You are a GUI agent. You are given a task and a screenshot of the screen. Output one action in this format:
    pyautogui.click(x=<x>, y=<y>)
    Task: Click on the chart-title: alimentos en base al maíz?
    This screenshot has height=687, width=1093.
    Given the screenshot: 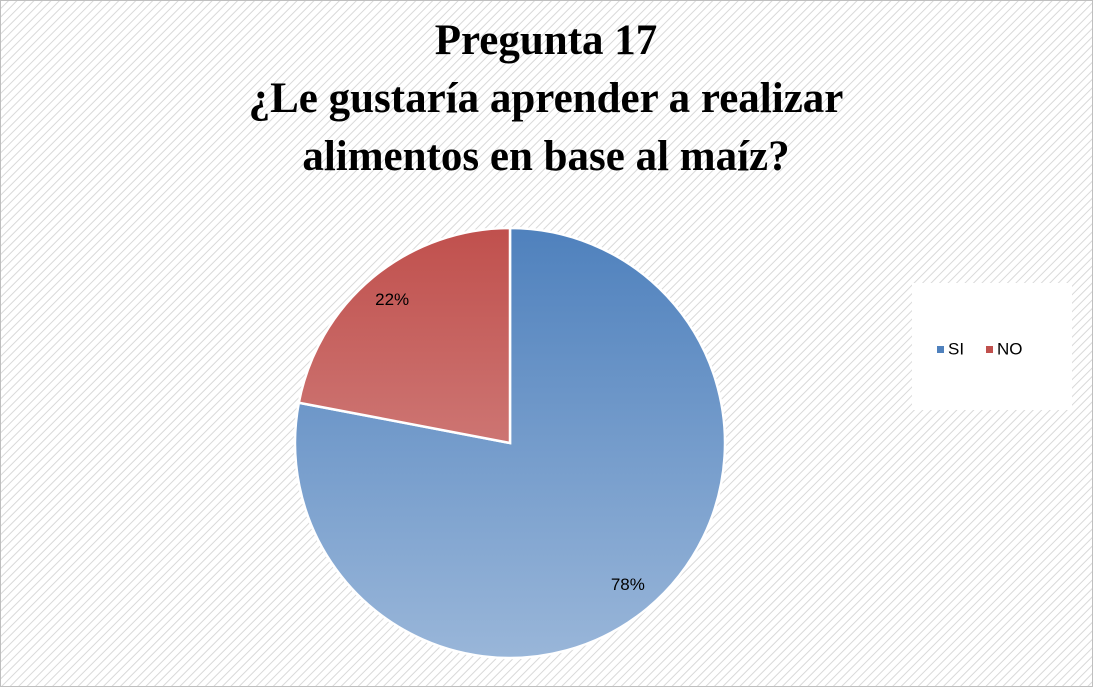 What is the action you would take?
    pyautogui.click(x=545, y=156)
    